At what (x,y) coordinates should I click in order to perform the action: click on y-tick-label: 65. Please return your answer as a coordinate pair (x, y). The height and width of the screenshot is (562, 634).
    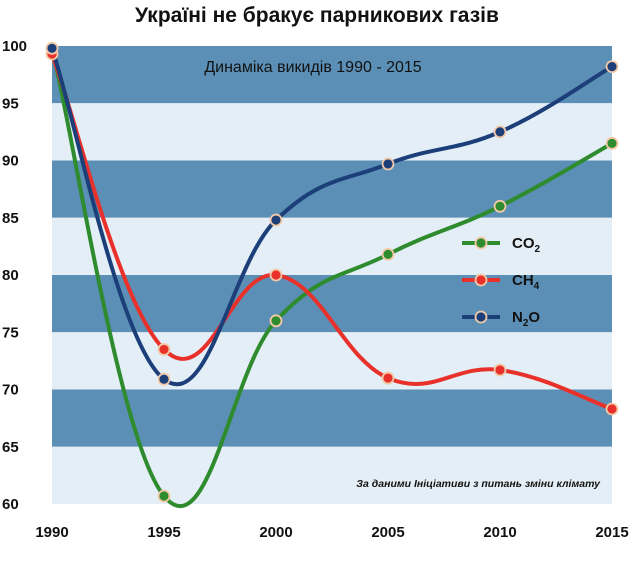
    Looking at the image, I should click on (10, 447).